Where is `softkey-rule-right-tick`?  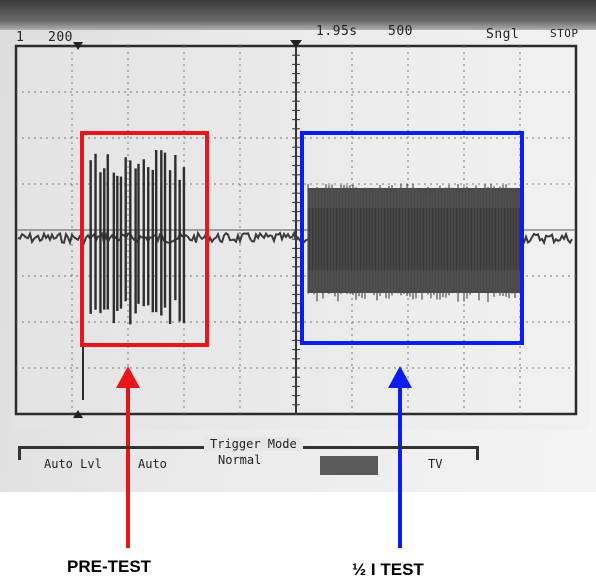
softkey-rule-right-tick is located at coordinates (477, 453).